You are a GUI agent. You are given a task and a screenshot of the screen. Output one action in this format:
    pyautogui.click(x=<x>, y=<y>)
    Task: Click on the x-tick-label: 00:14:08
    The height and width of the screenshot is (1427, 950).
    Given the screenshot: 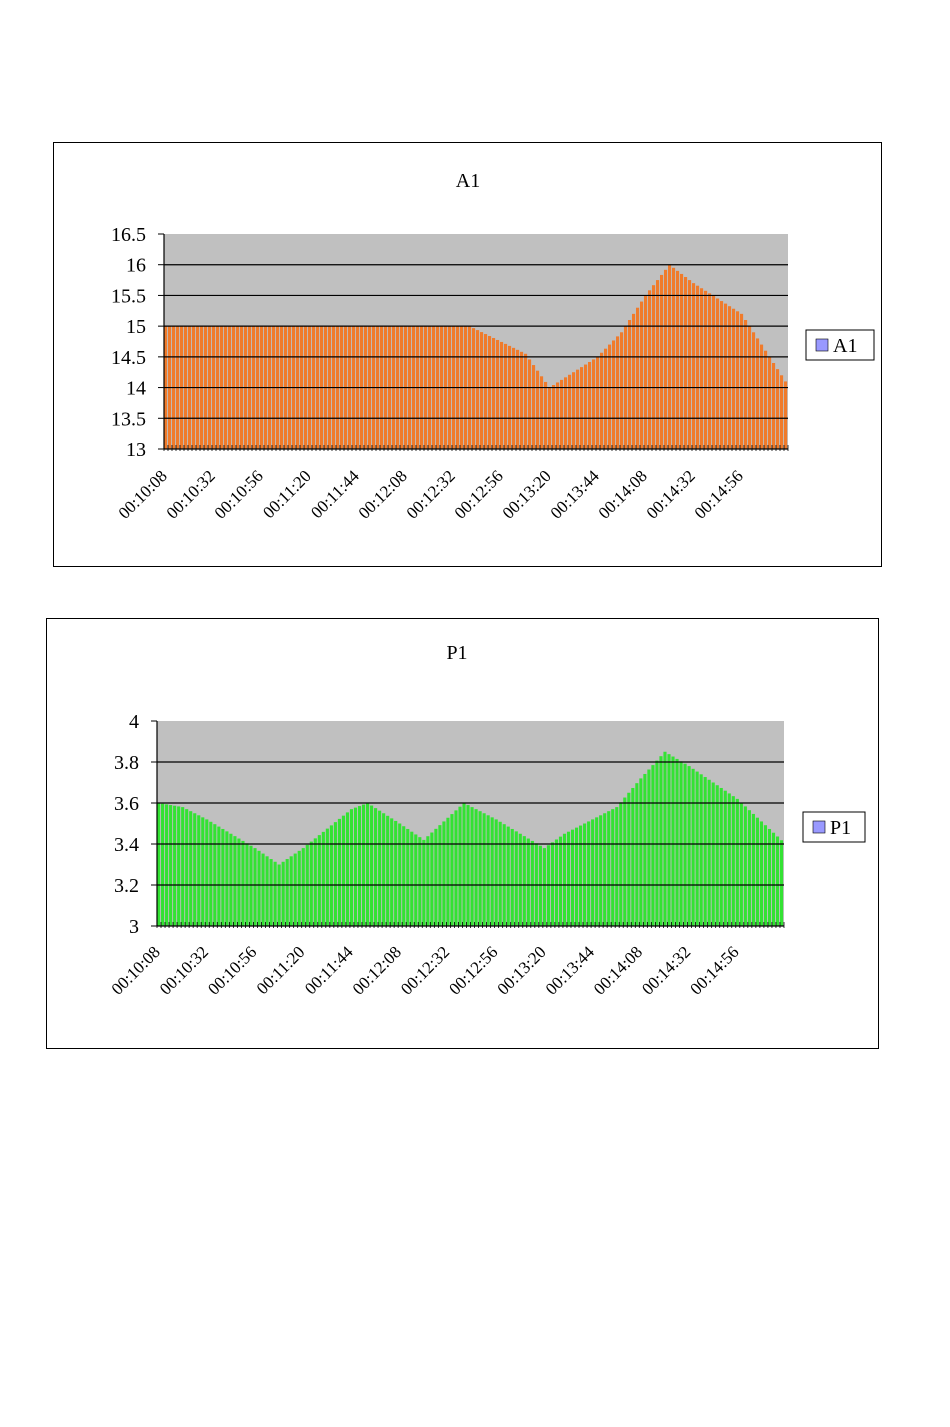 What is the action you would take?
    pyautogui.click(x=618, y=970)
    